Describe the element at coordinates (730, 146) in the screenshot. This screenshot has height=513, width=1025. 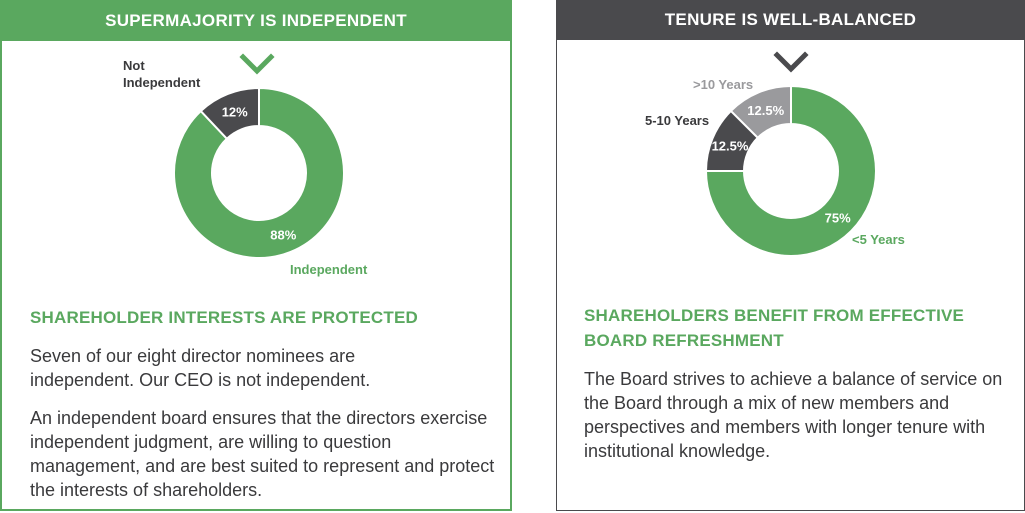
I see `5-10-years-value-label: 12.5%` at that location.